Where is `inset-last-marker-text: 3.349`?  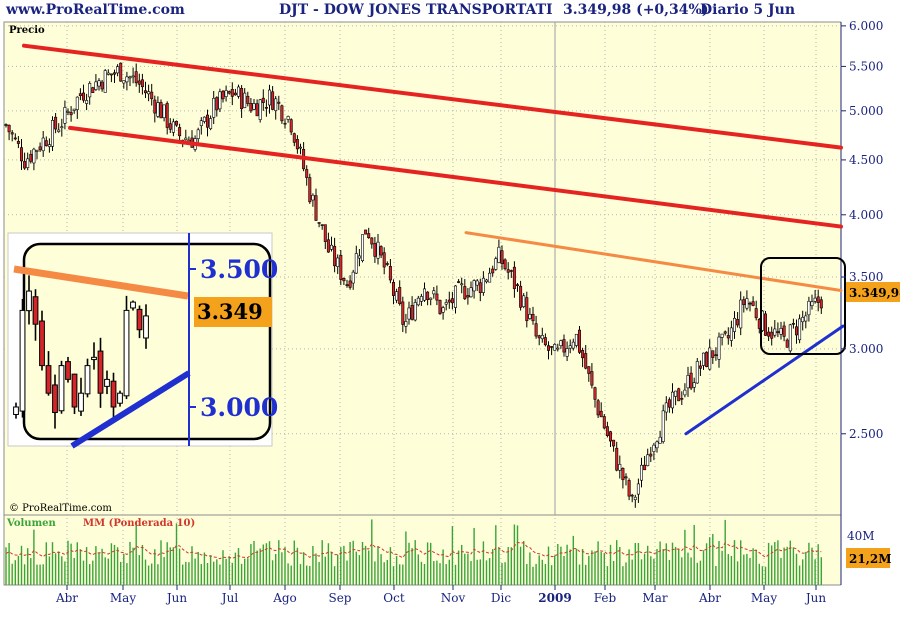 inset-last-marker-text: 3.349 is located at coordinates (230, 311).